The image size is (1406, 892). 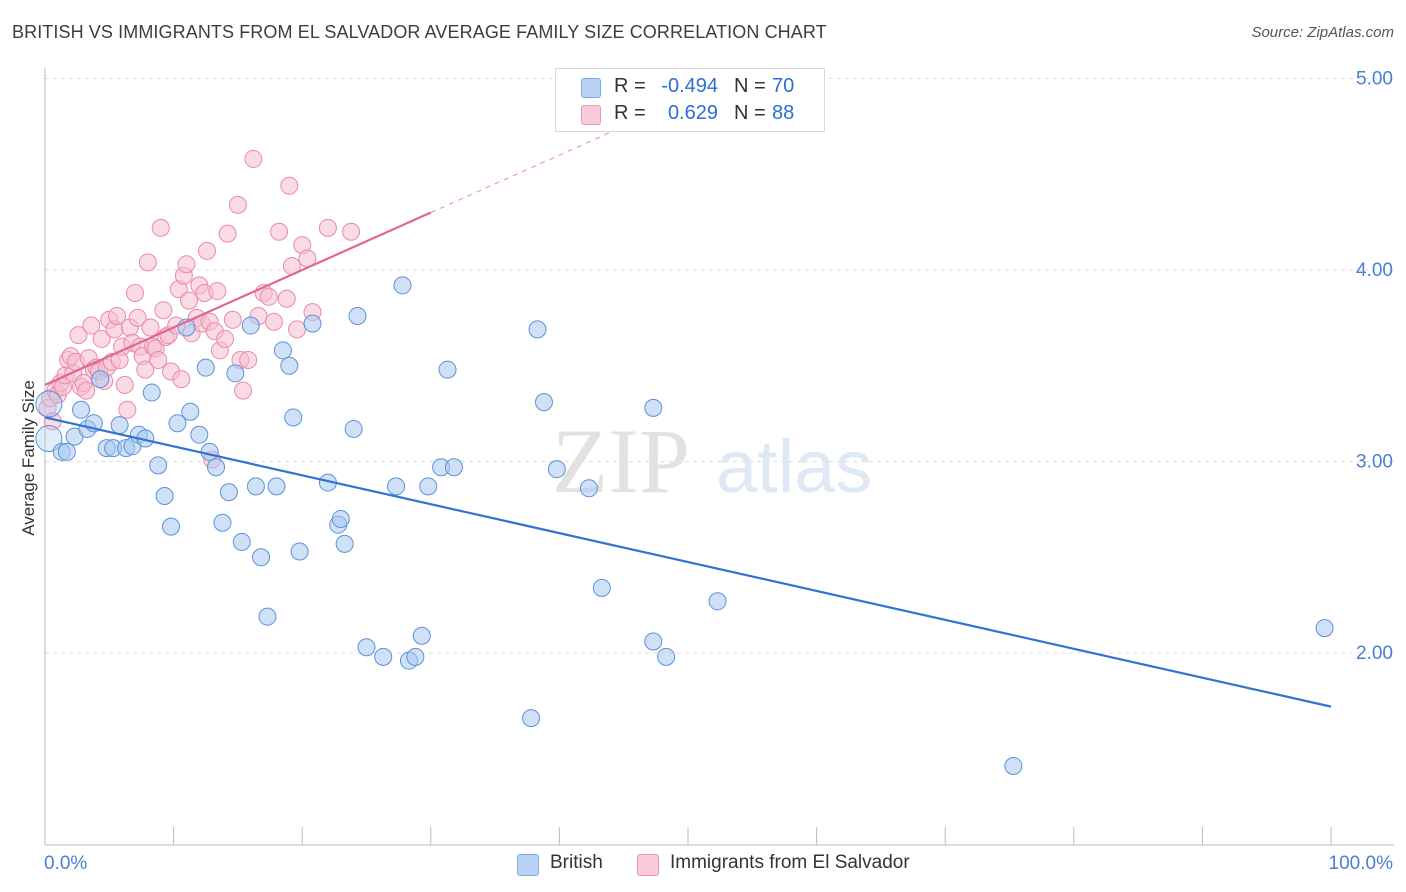 What do you see at coordinates (621, 461) in the screenshot?
I see `watermark-zip: ZIP` at bounding box center [621, 461].